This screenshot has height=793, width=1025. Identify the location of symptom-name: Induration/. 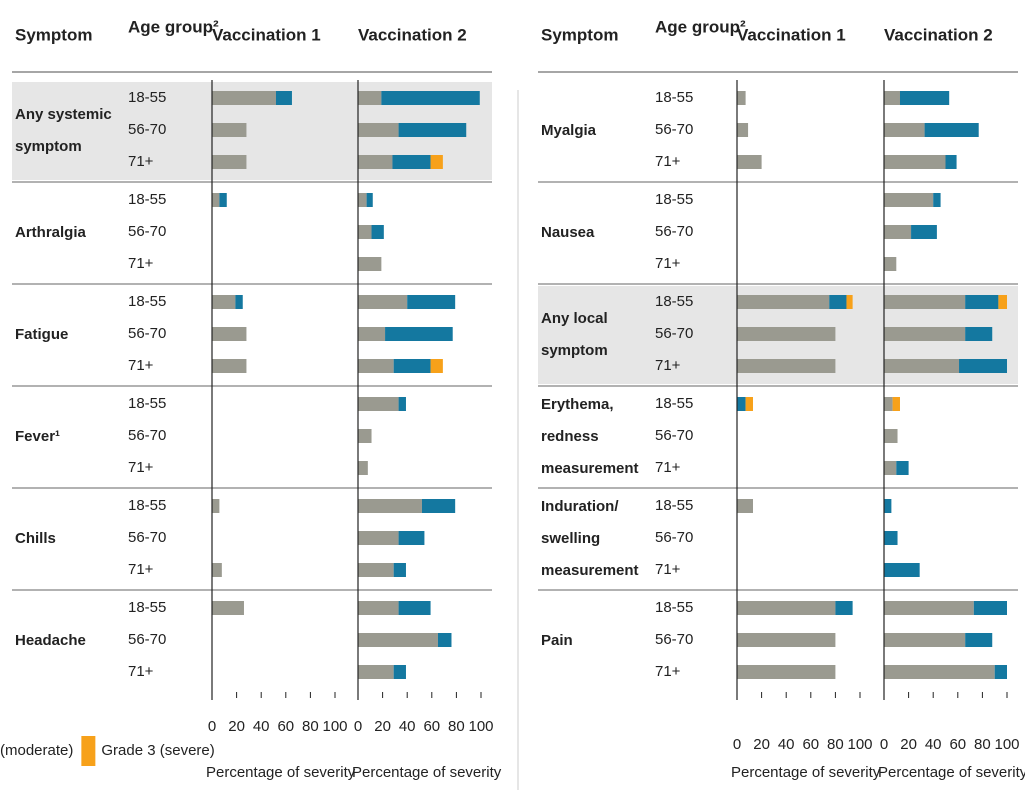
(580, 506).